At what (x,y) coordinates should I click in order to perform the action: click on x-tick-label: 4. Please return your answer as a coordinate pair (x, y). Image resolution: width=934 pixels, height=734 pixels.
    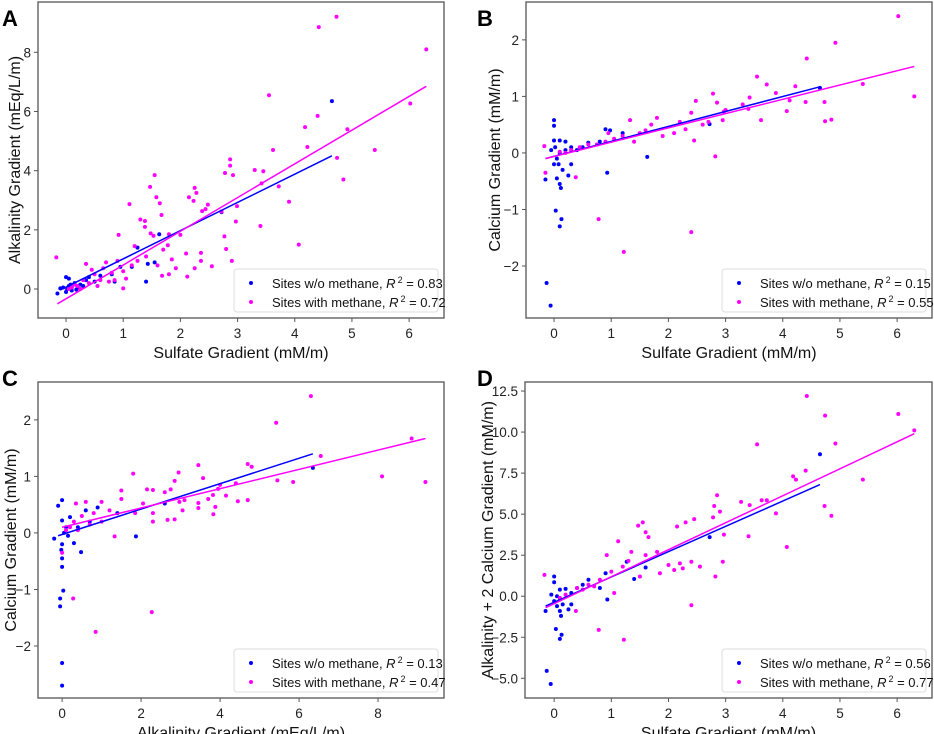
    Looking at the image, I should click on (783, 713).